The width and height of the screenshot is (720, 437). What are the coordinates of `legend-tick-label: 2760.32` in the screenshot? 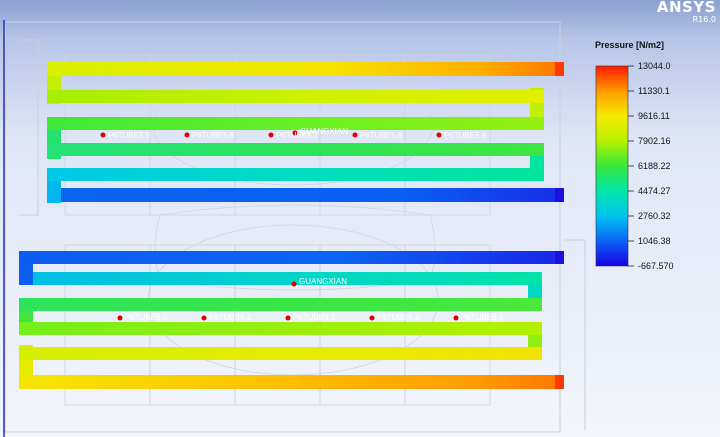 It's located at (654, 216).